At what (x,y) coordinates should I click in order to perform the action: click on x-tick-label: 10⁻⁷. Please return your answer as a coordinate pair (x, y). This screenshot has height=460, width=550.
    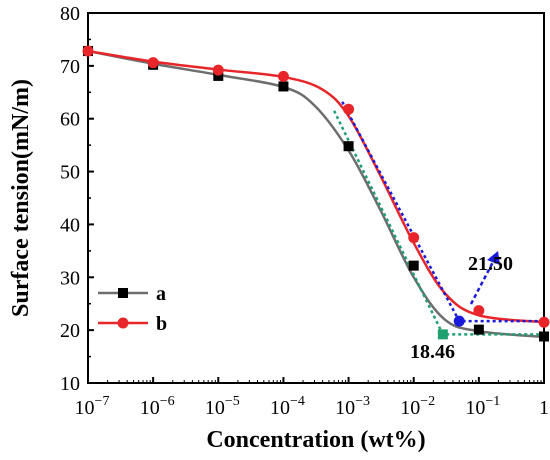
    Looking at the image, I should click on (92, 406).